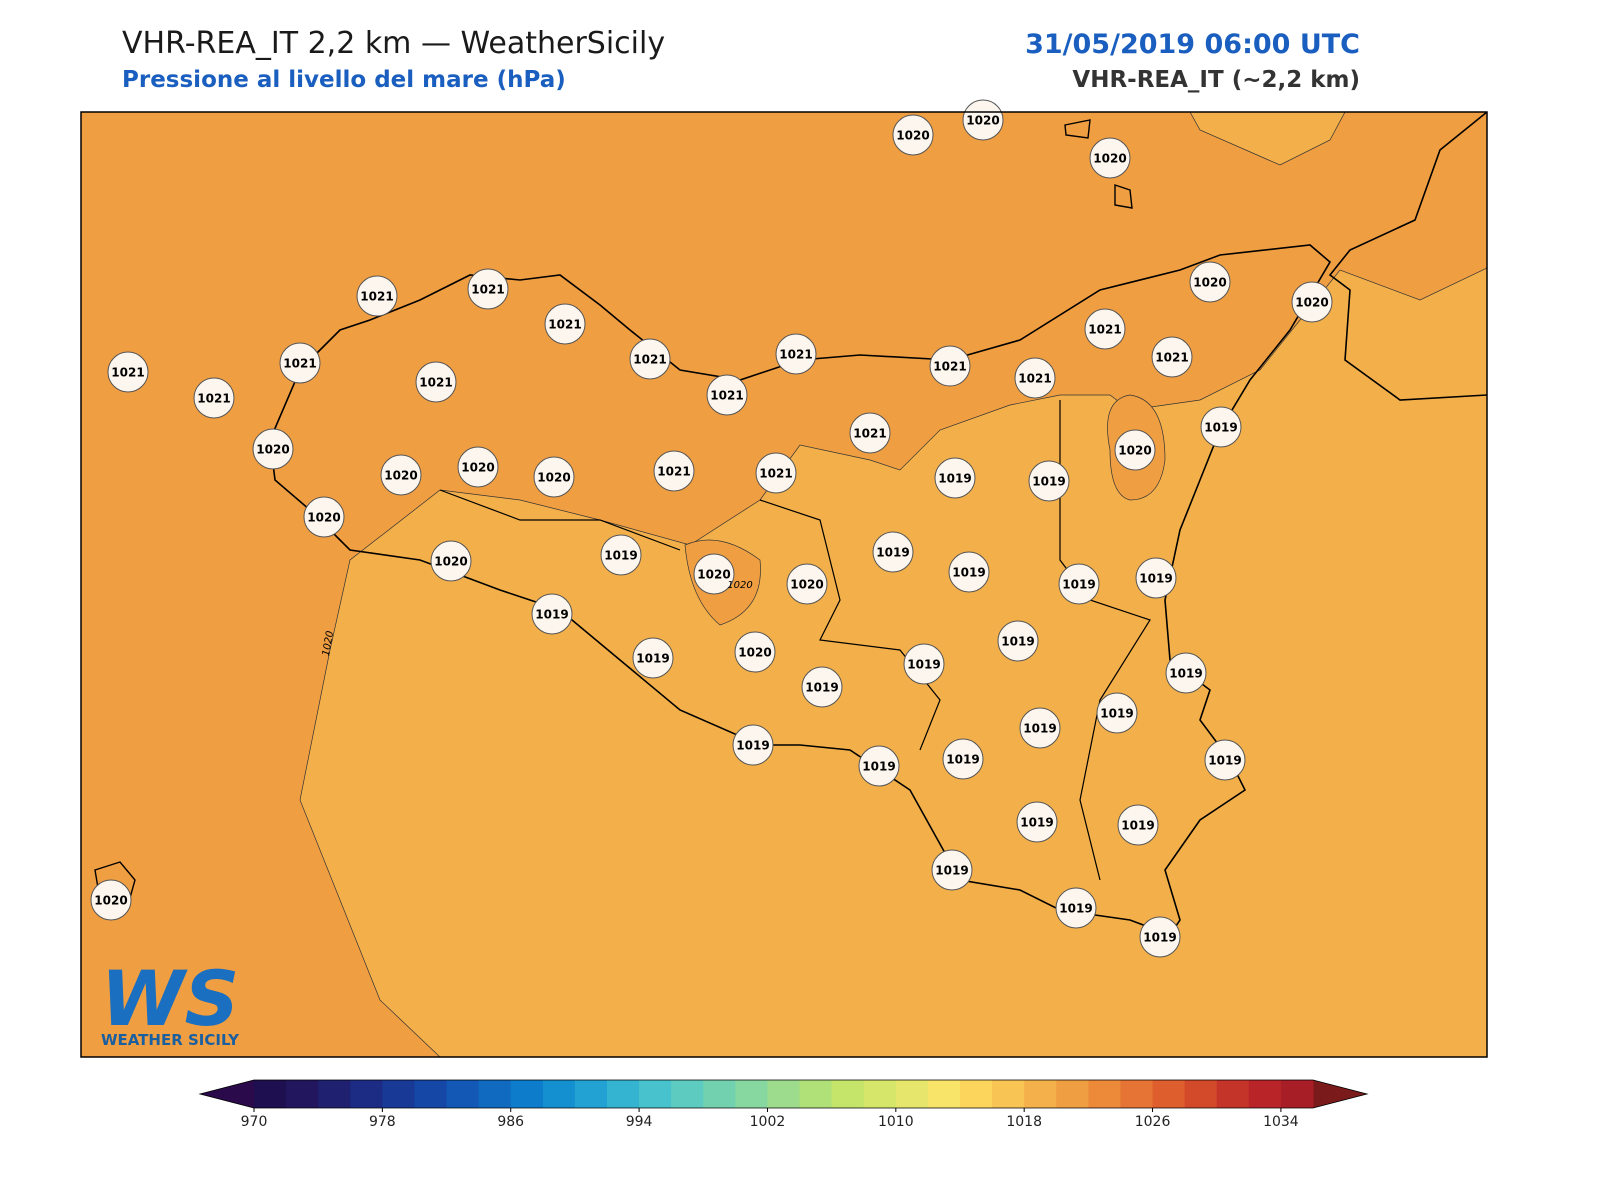 The height and width of the screenshot is (1200, 1600). What do you see at coordinates (1024, 1122) in the screenshot?
I see `colorbar-tick-label: 1018` at bounding box center [1024, 1122].